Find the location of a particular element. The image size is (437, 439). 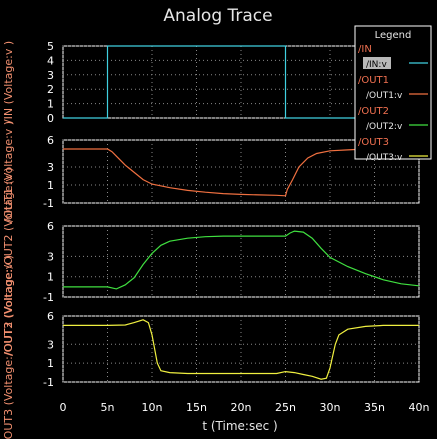

legend-entry: /OUT1/OUT1:v is located at coordinates (393, 88).